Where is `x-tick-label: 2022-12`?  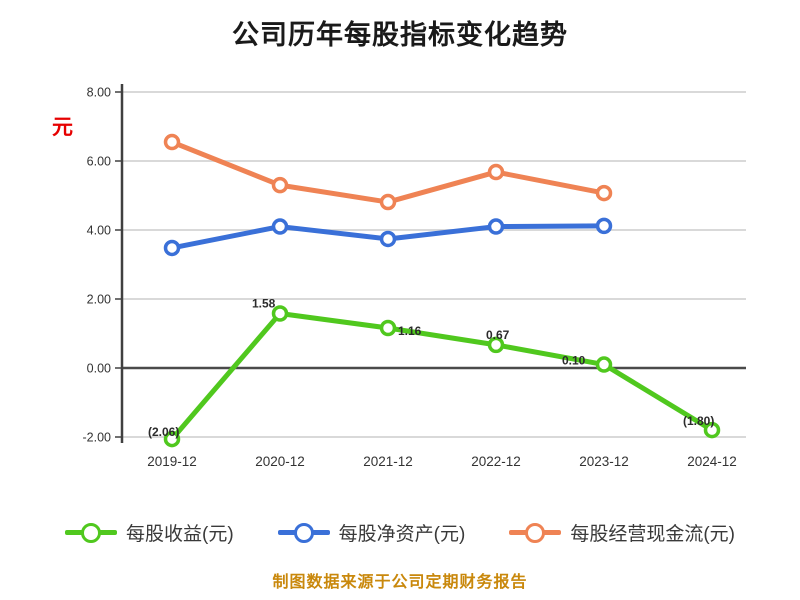
x-tick-label: 2022-12 is located at coordinates (496, 461).